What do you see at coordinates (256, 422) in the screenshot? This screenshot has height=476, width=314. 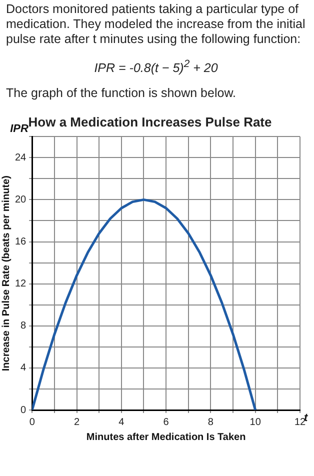 I see `x-tick-label: 10` at bounding box center [256, 422].